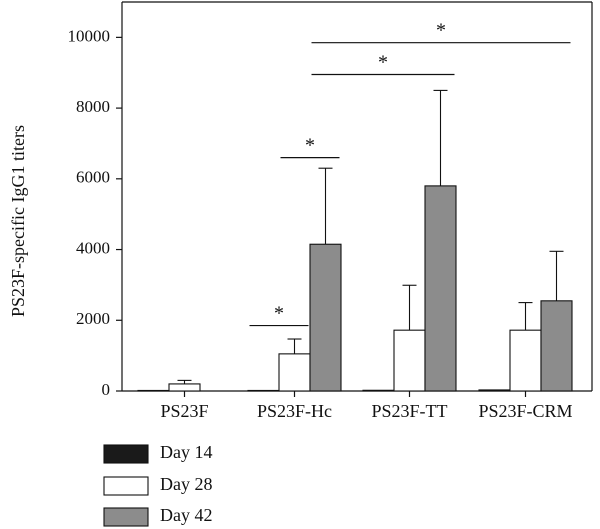 The height and width of the screenshot is (529, 600). What do you see at coordinates (186, 515) in the screenshot?
I see `legend-label: Day 42` at bounding box center [186, 515].